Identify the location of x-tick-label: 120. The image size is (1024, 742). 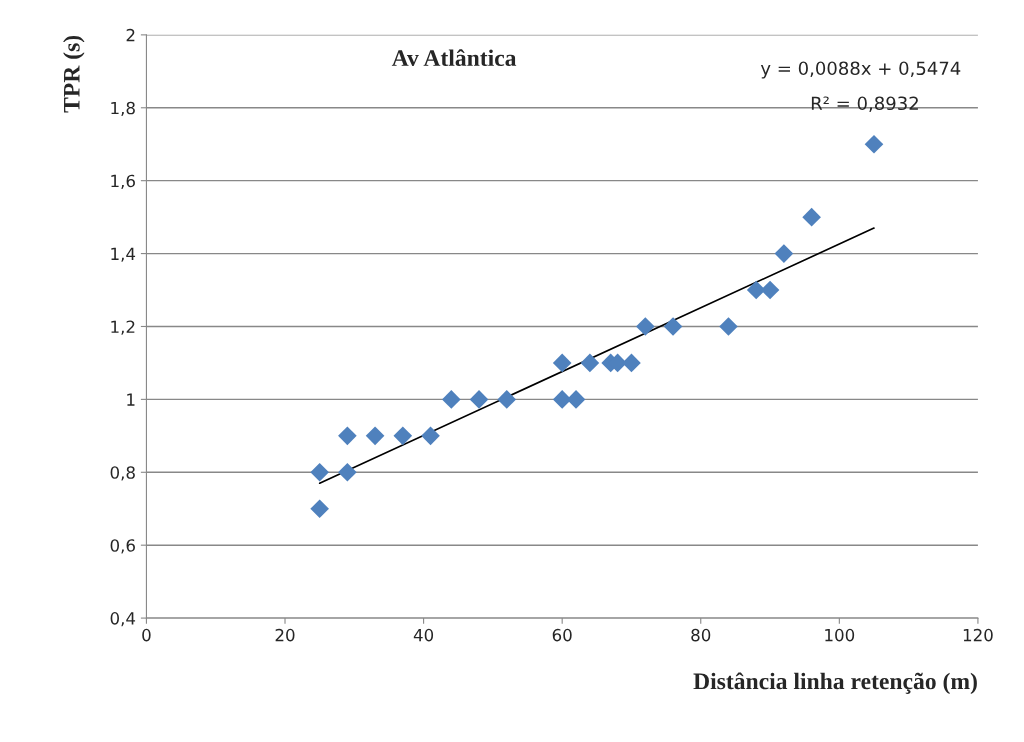
(978, 635).